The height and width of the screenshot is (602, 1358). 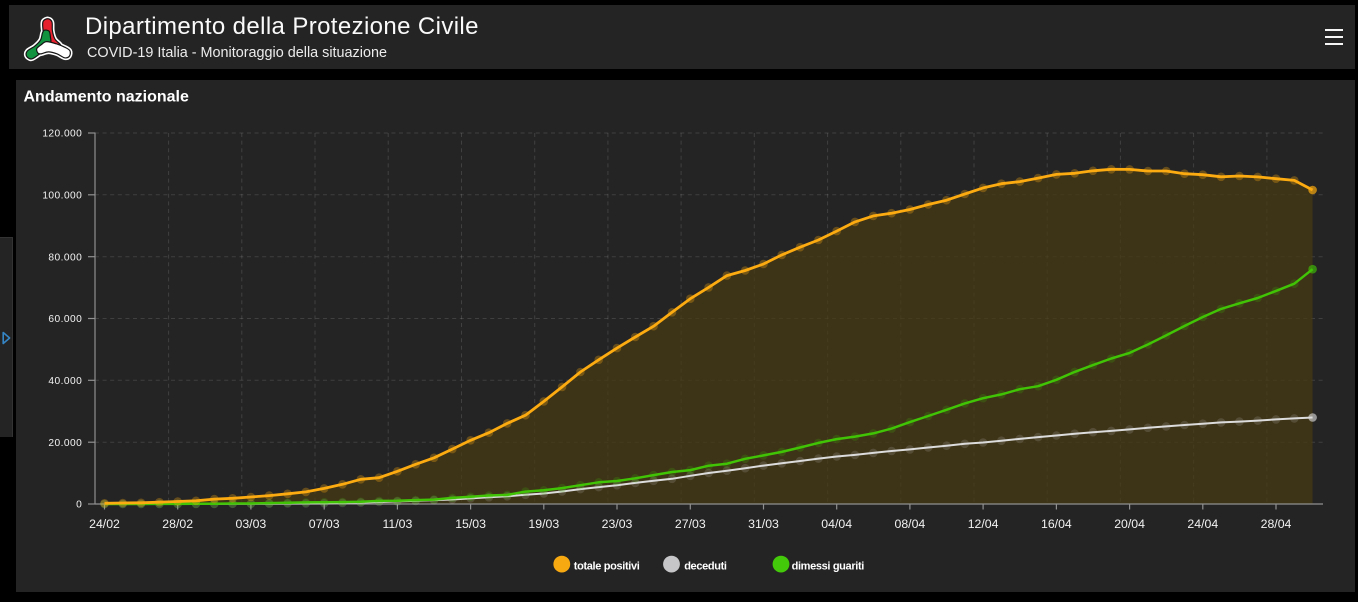 I want to click on svg-text: 19/03, so click(x=543, y=524).